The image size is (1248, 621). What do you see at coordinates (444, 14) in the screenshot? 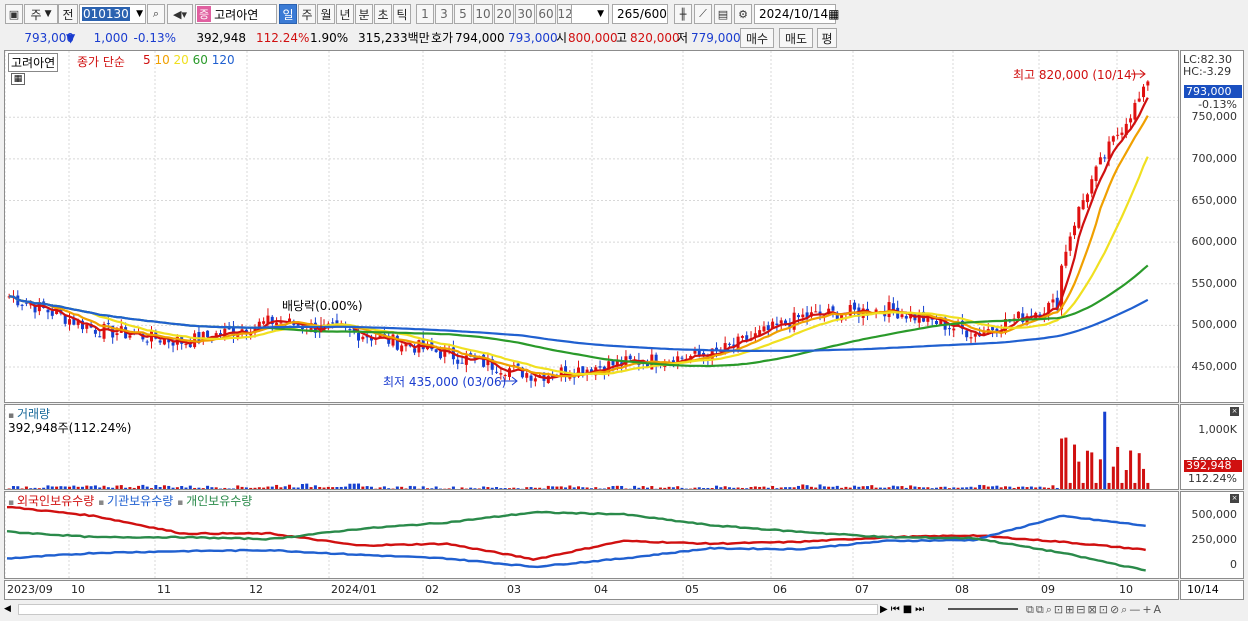
I see `interval-3: 3` at bounding box center [444, 14].